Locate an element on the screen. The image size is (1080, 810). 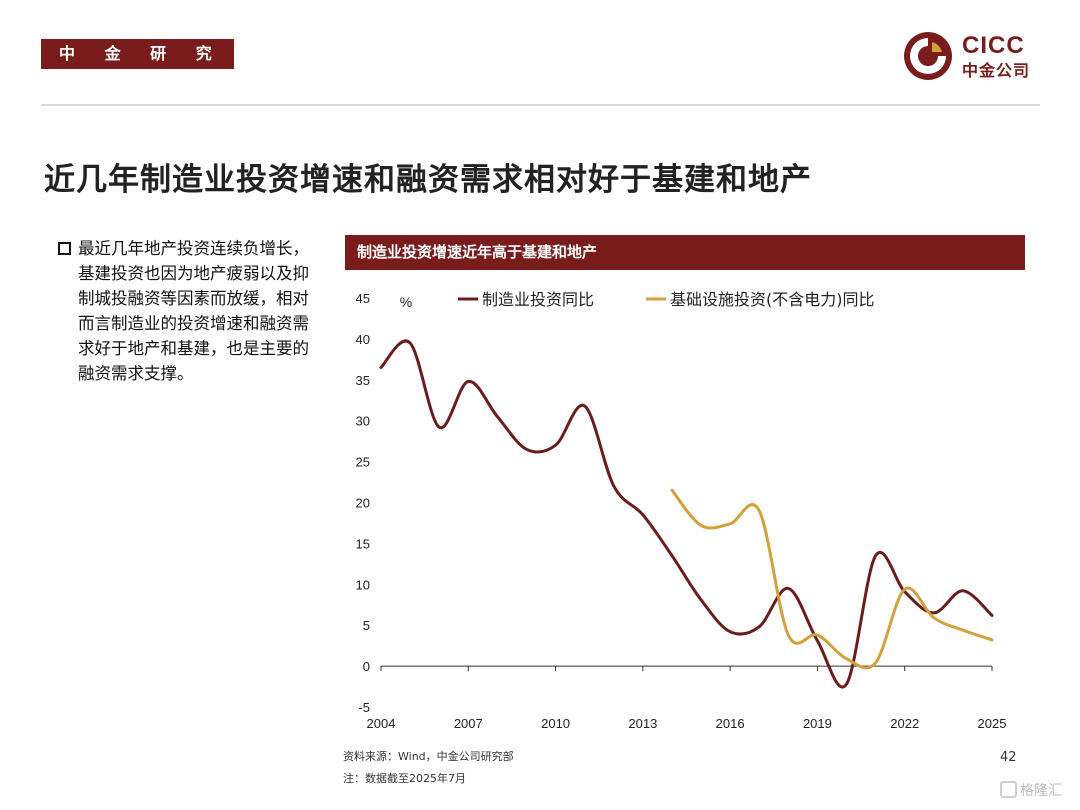
header-divider is located at coordinates (540, 105).